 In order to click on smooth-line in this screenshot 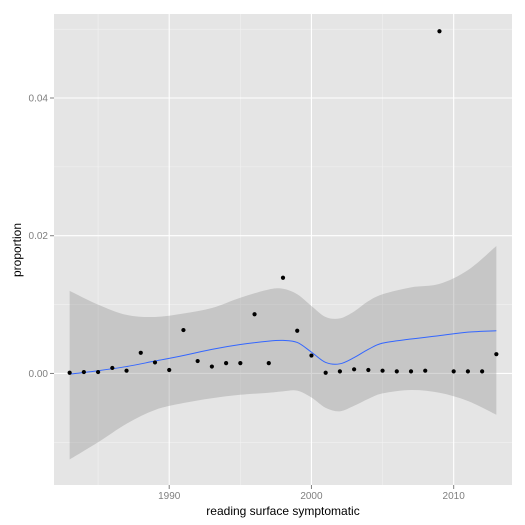, I will do `click(283, 352)`.